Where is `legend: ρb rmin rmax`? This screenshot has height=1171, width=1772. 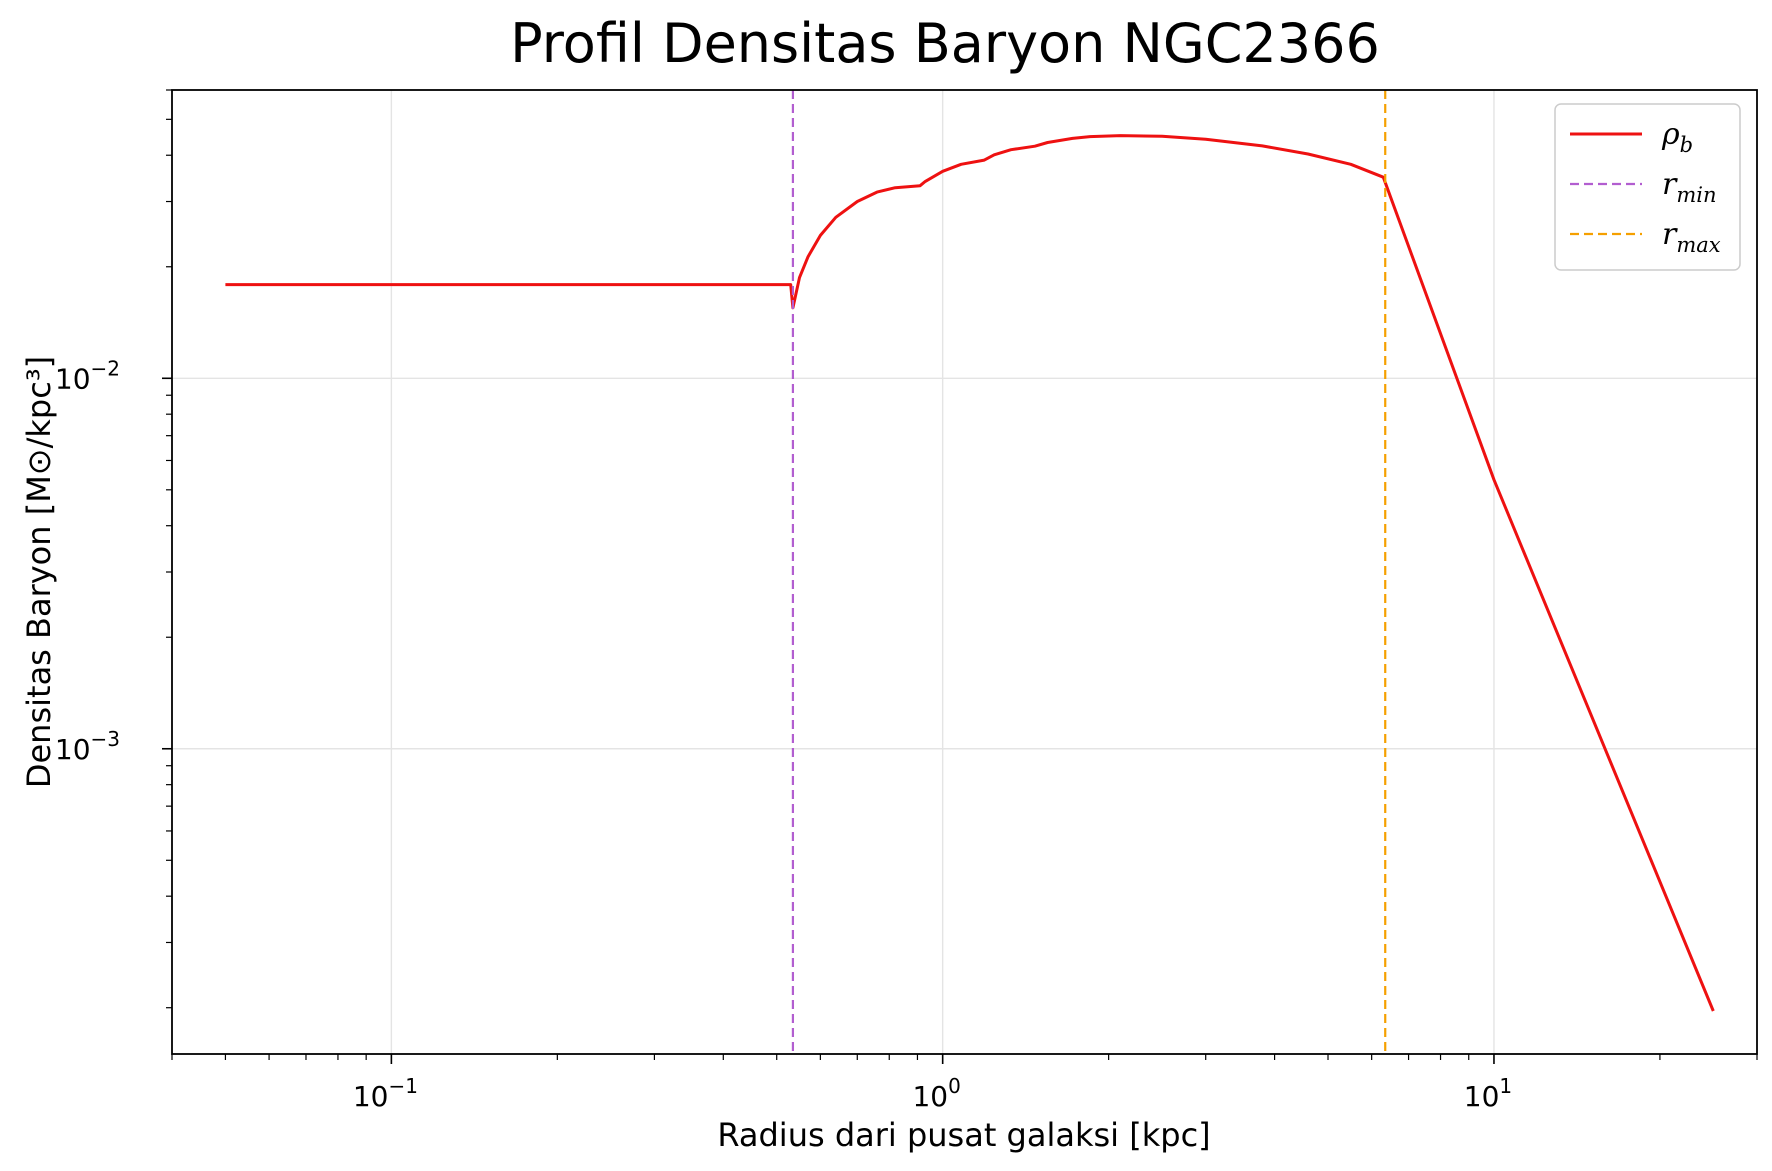
legend: ρb rmin rmax is located at coordinates (1647, 187).